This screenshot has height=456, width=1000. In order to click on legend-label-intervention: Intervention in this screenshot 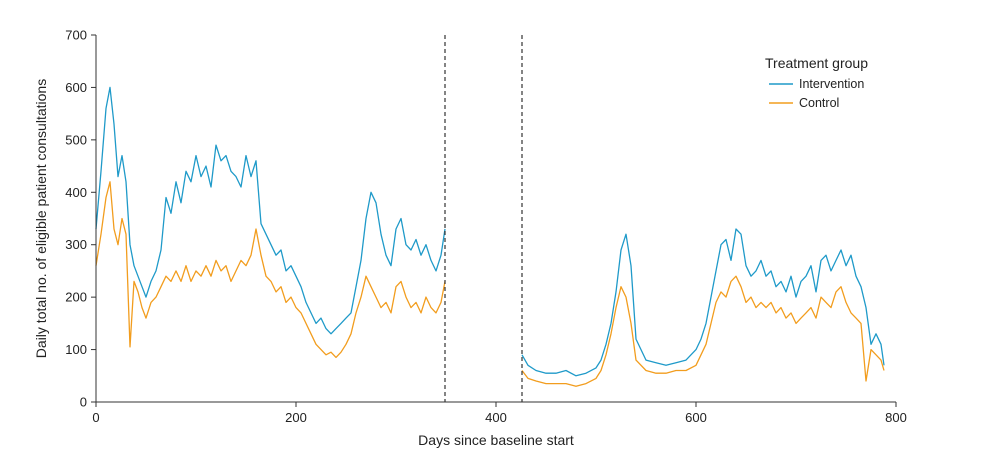, I will do `click(831, 84)`.